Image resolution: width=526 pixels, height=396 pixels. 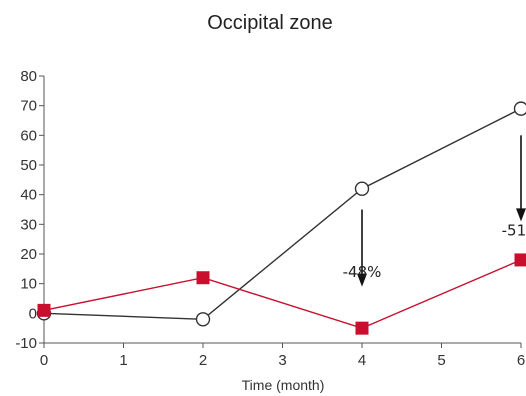 I want to click on y-tick-label: 10, so click(x=28, y=284).